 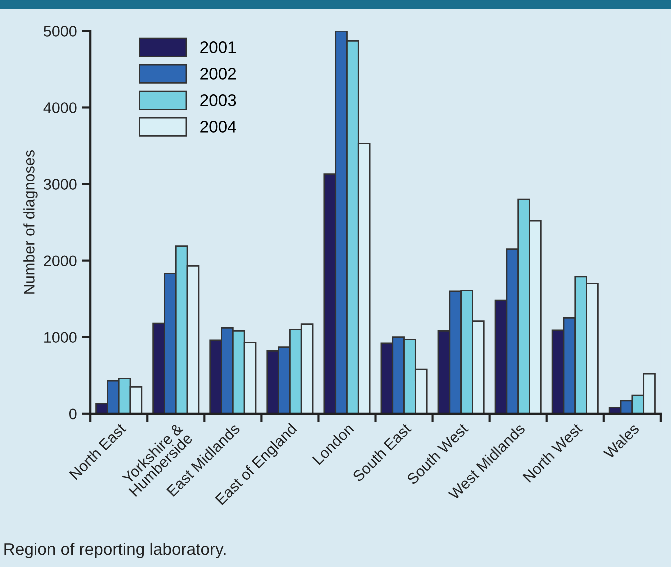 What do you see at coordinates (218, 100) in the screenshot?
I see `legend-label: 2003` at bounding box center [218, 100].